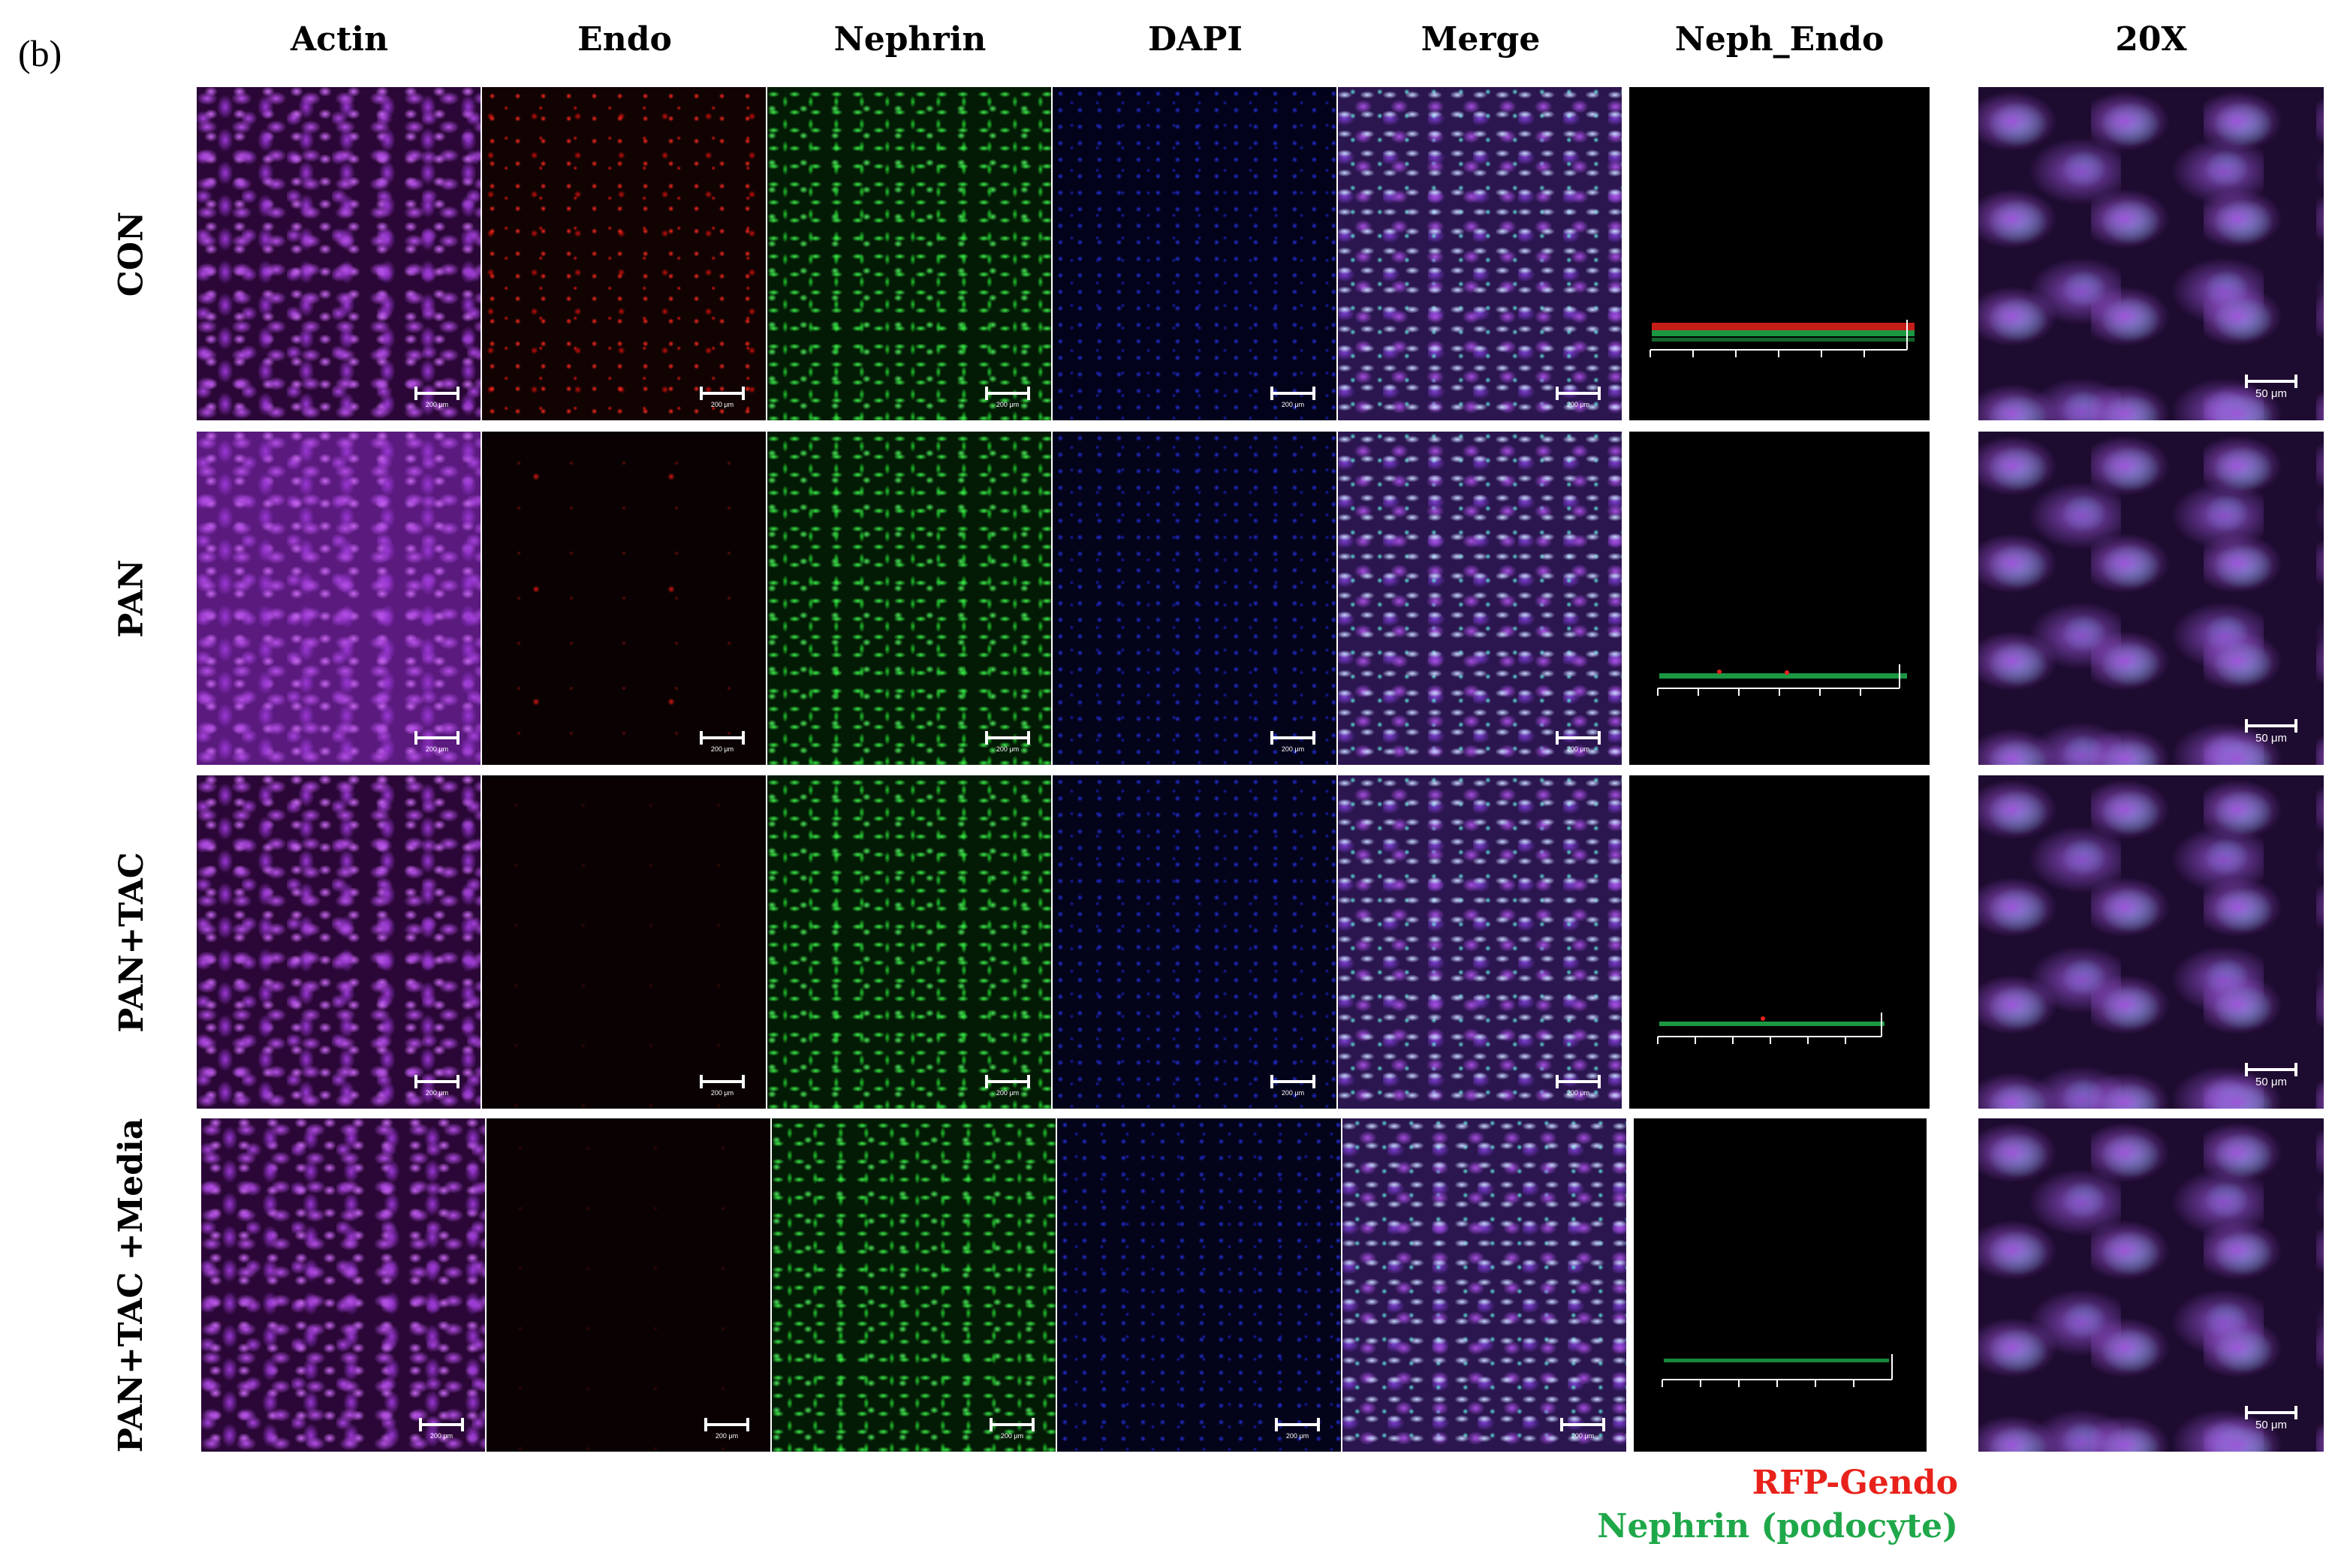 Image resolution: width=2341 pixels, height=1568 pixels. Describe the element at coordinates (909, 253) in the screenshot. I see `image-con-nephrin: 200 μm` at that location.